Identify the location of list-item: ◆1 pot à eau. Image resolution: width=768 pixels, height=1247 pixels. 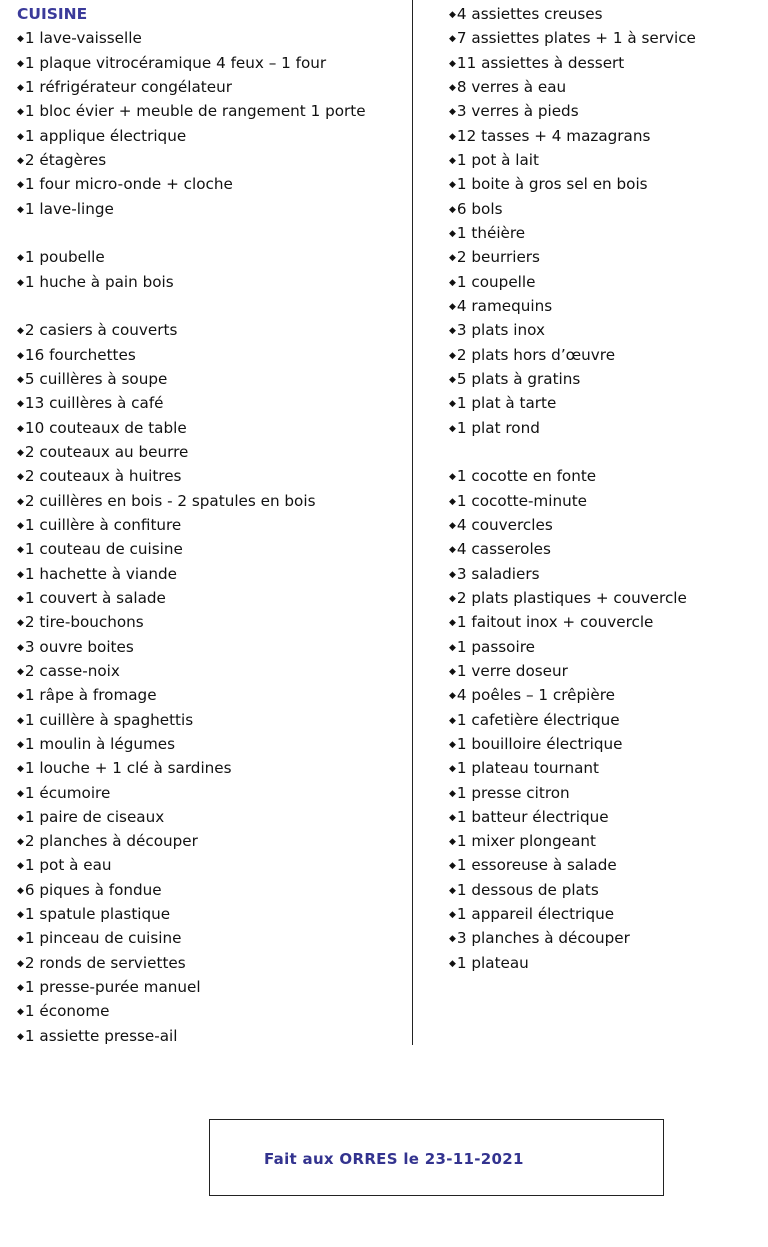
(212, 865).